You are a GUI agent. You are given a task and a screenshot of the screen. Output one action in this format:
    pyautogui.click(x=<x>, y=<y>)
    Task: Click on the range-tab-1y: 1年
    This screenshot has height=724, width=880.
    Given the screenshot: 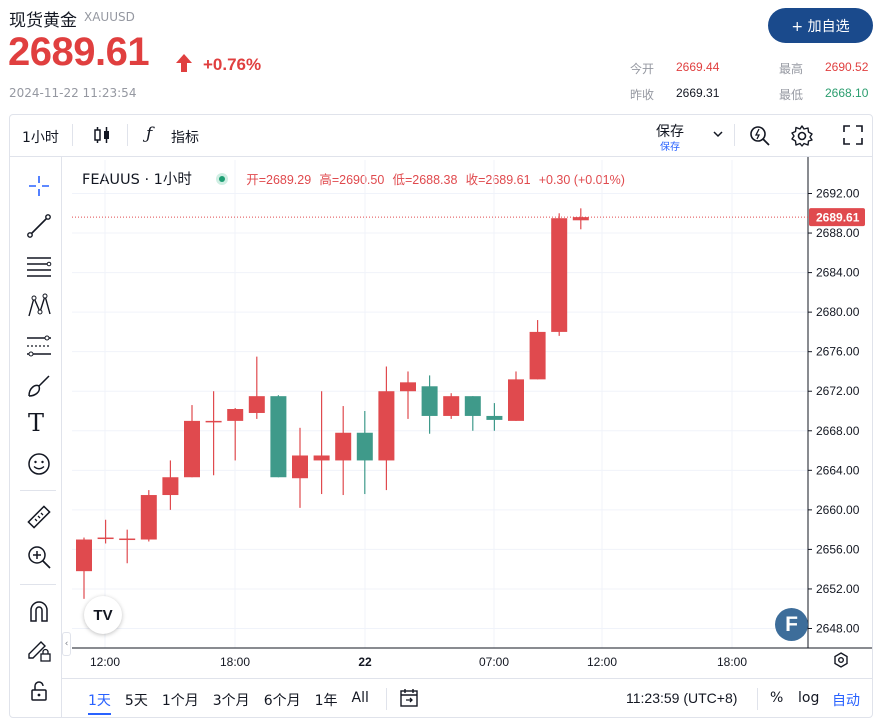 What is the action you would take?
    pyautogui.click(x=326, y=701)
    